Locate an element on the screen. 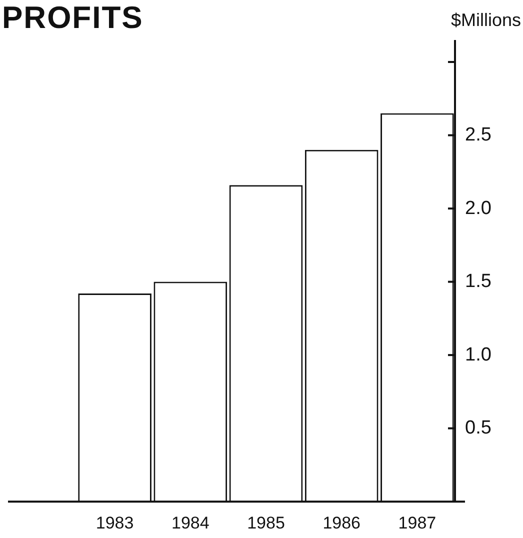 This screenshot has height=538, width=523. x-tick-label: 1984 is located at coordinates (190, 522).